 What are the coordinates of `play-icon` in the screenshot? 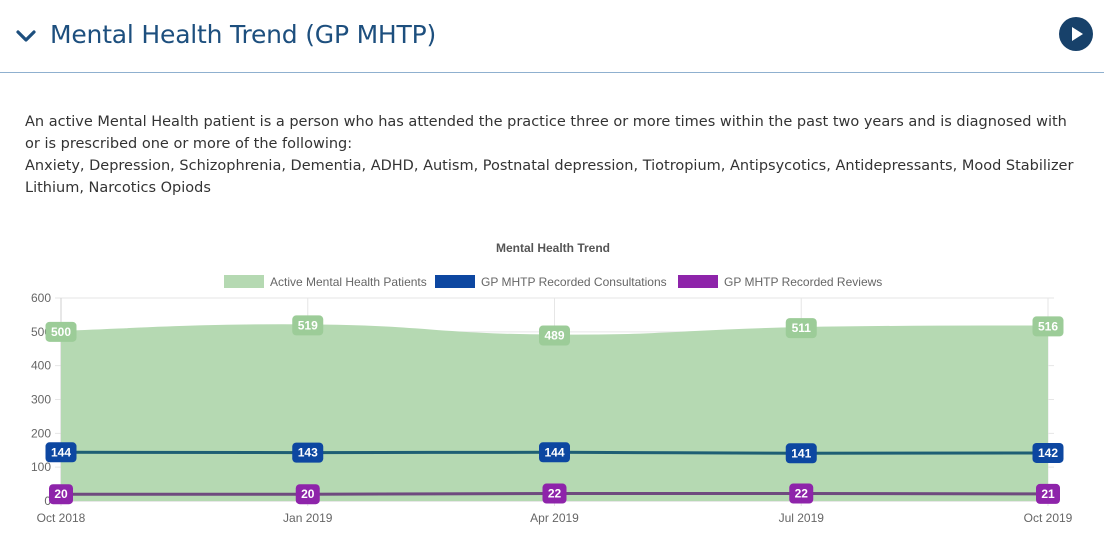 It's located at (1077, 34).